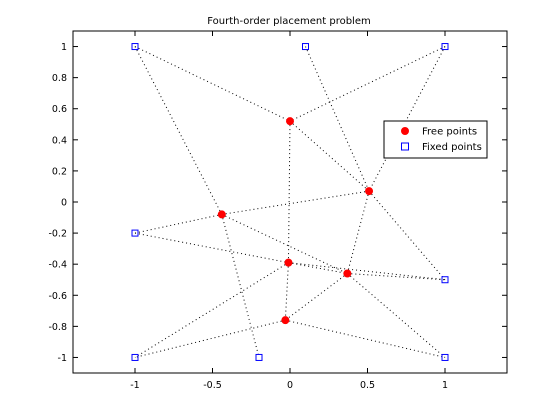 The image size is (560, 420). I want to click on legend-fixed-label: Fixed points, so click(452, 147).